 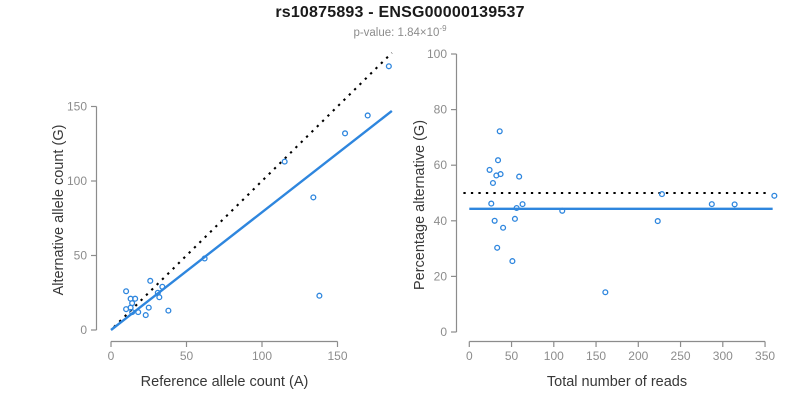 I want to click on right-x-tick-label: 250, so click(x=681, y=356).